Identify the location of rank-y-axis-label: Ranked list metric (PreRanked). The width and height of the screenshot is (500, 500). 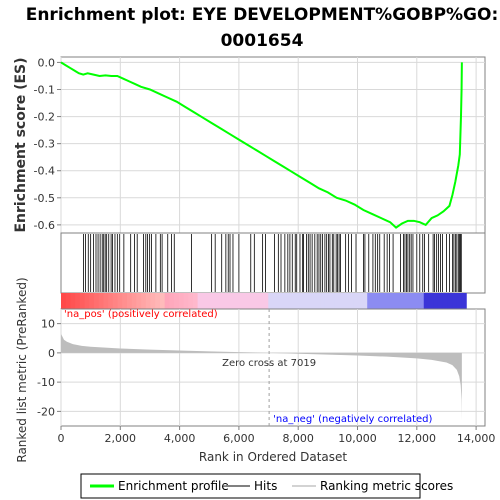
(22, 369).